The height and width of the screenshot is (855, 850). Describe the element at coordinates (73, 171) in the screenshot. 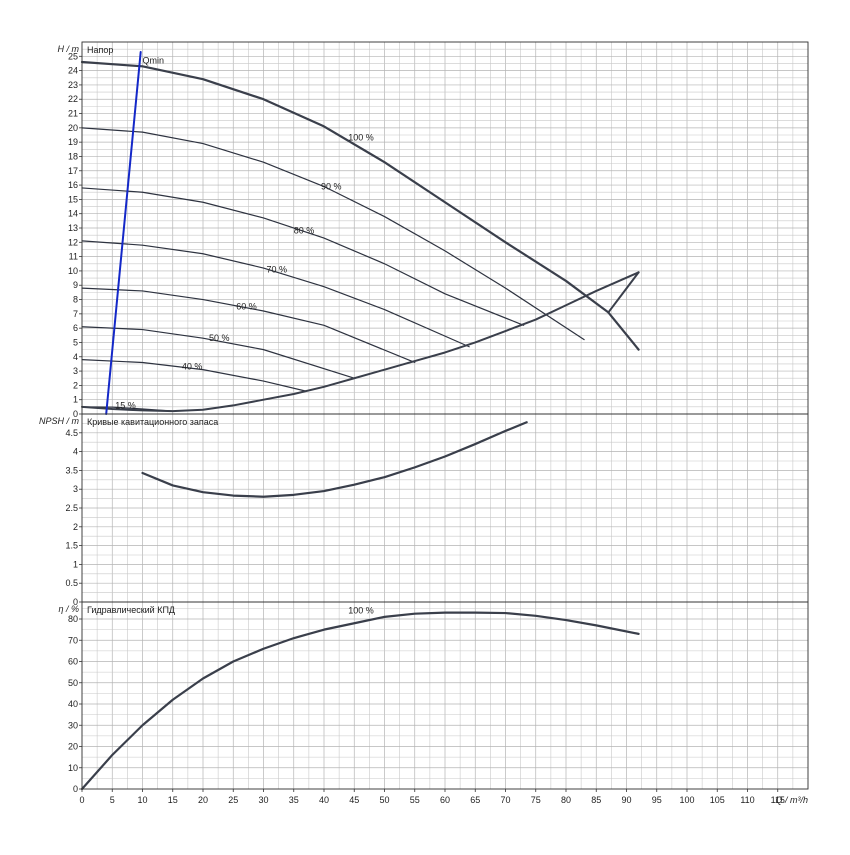

I see `head-y-tick-label: 17` at that location.